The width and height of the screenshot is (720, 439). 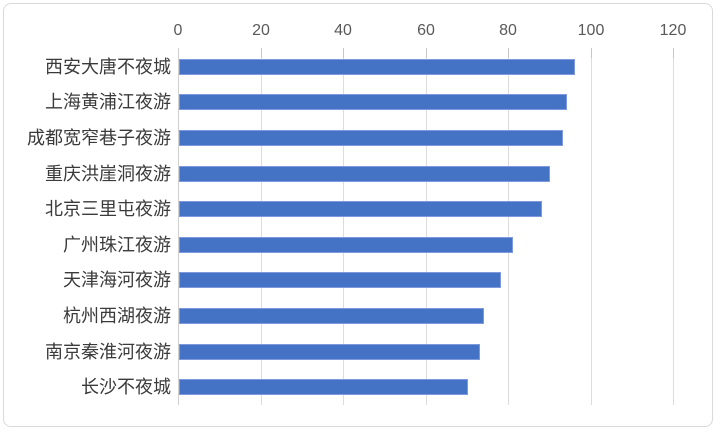 What do you see at coordinates (508, 30) in the screenshot?
I see `x-axis-tick-label: 80` at bounding box center [508, 30].